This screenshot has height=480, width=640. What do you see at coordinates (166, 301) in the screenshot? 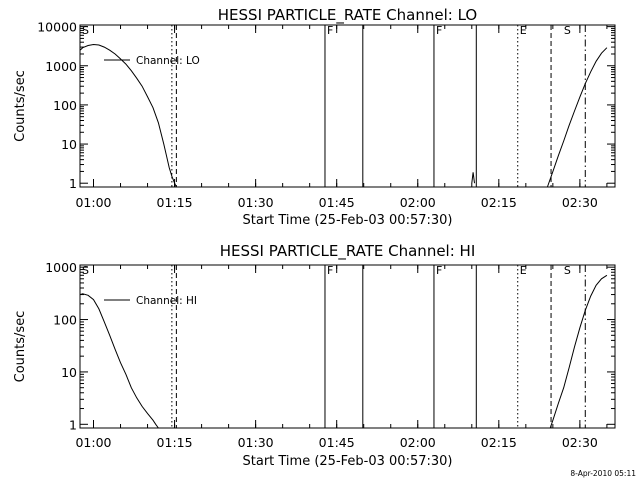
I see `legend-label: Channel: HI` at bounding box center [166, 301].